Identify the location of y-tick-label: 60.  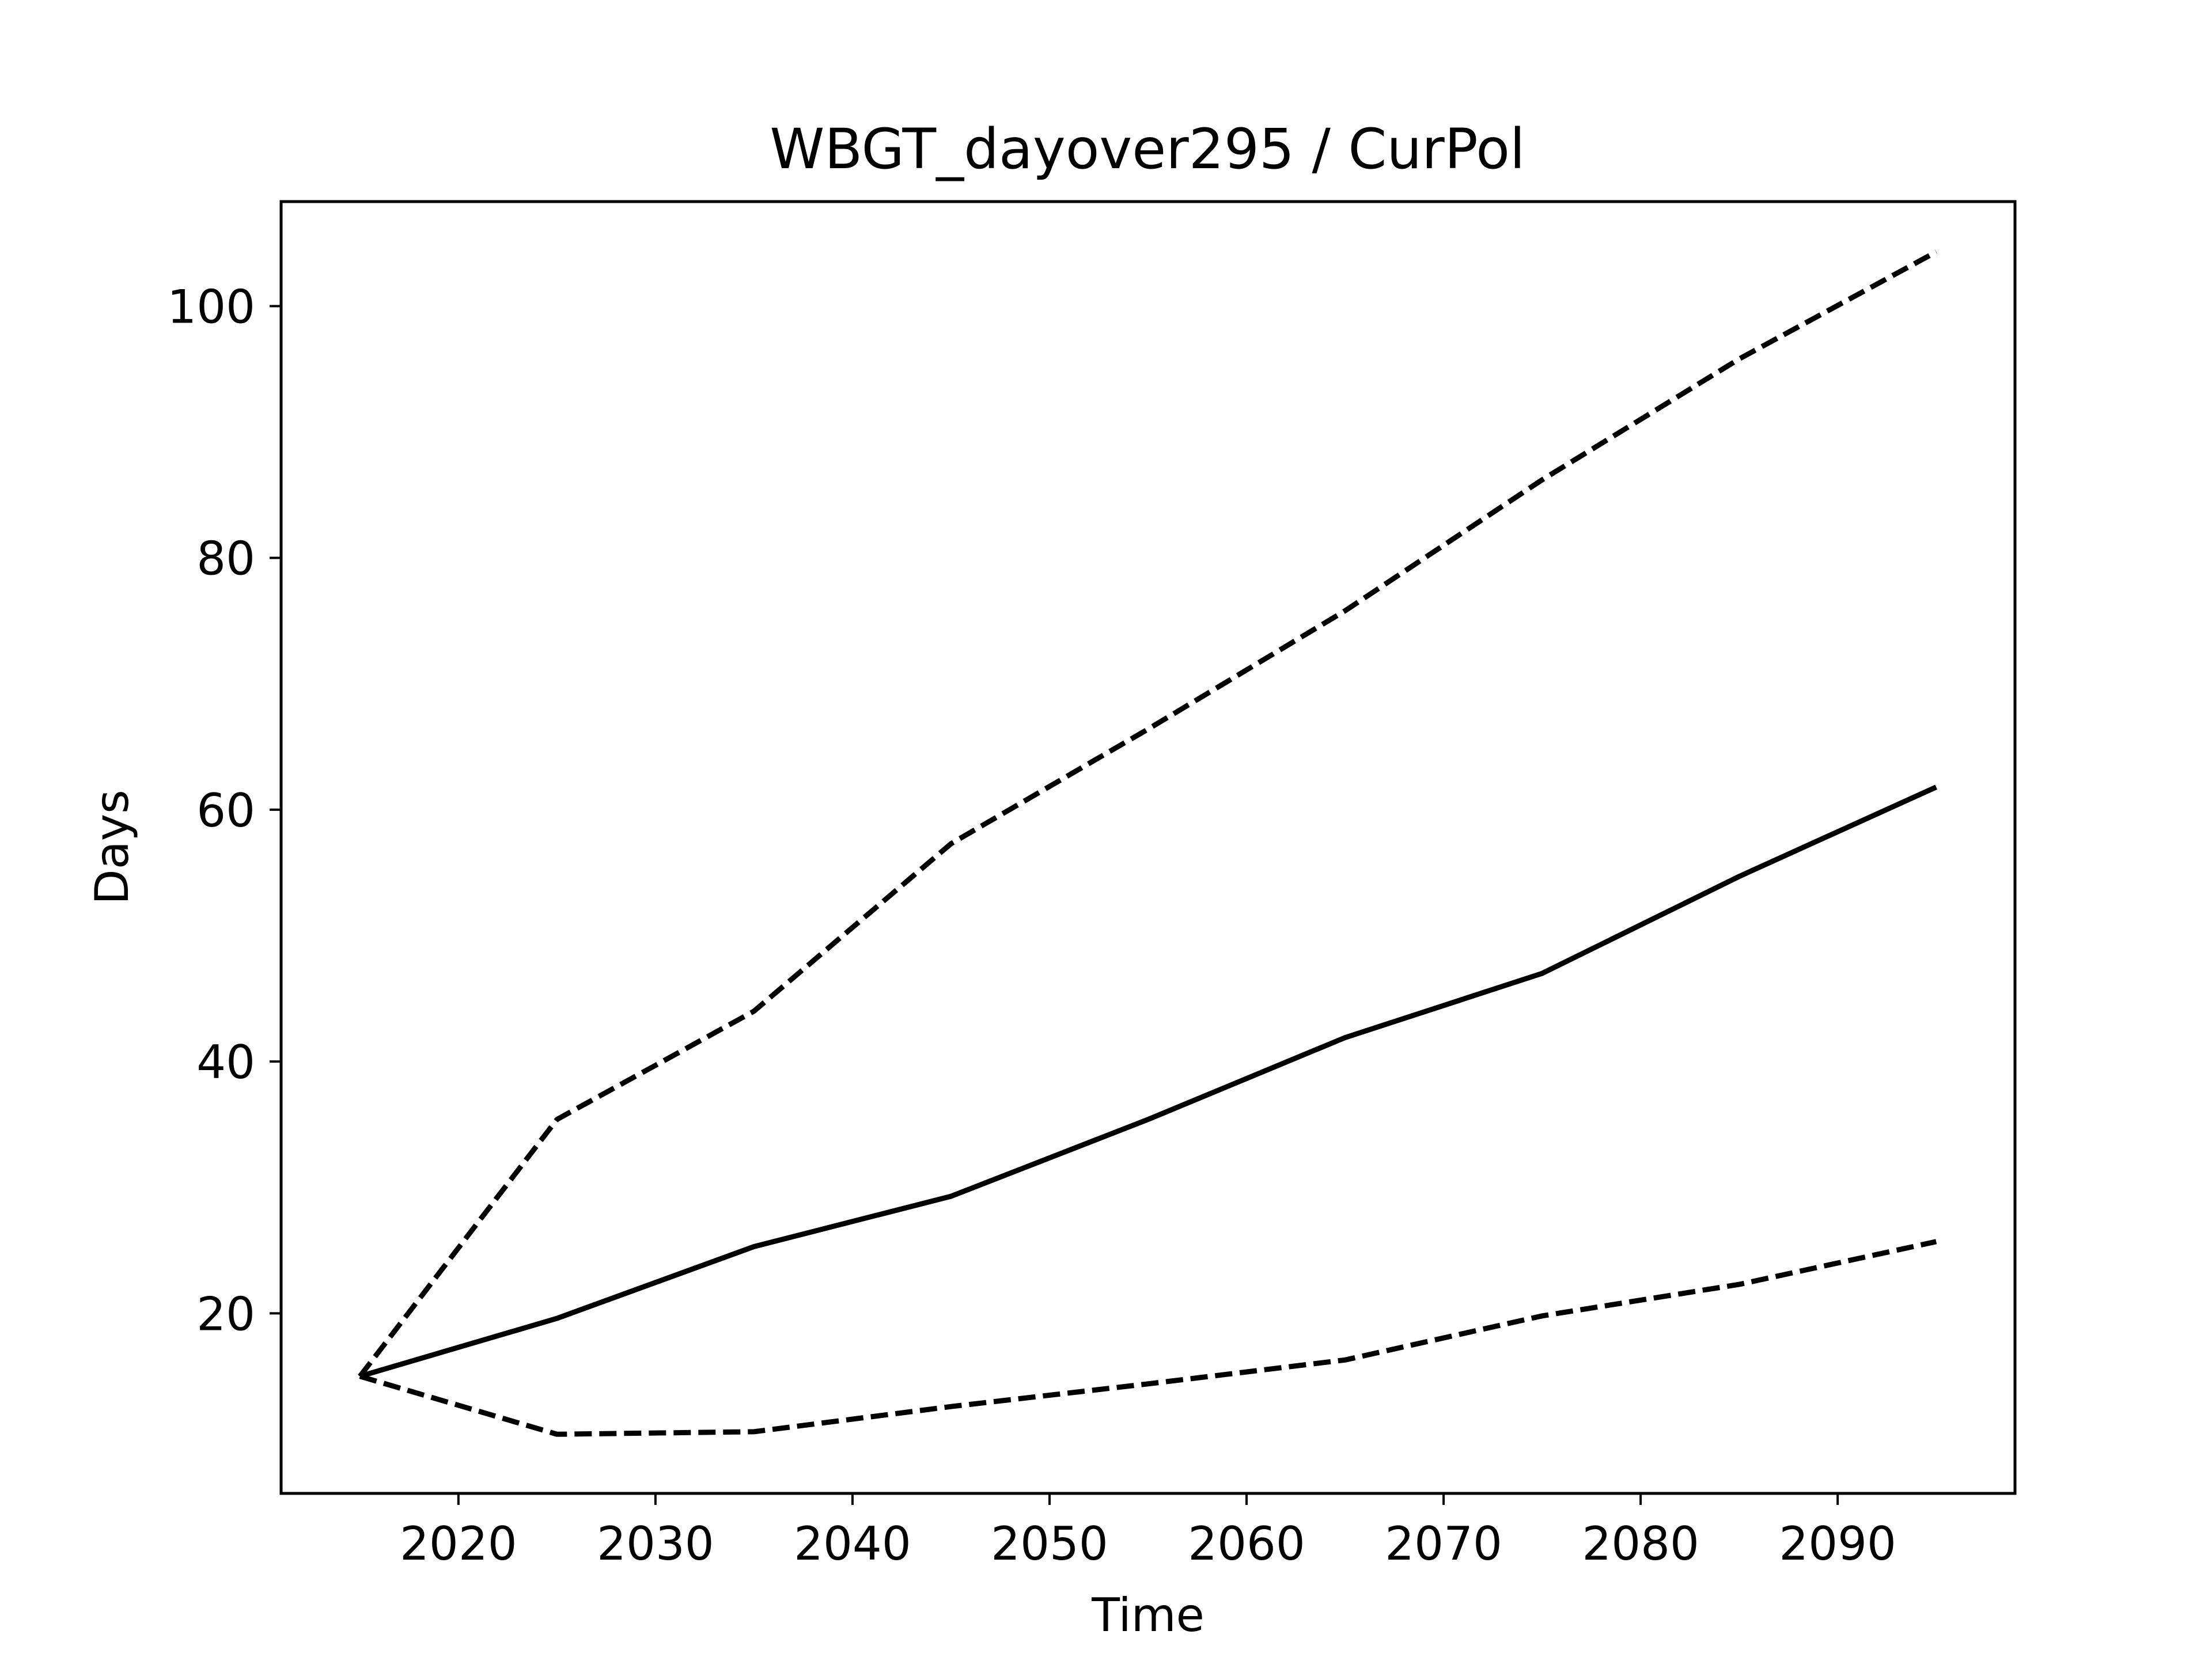
(225, 810).